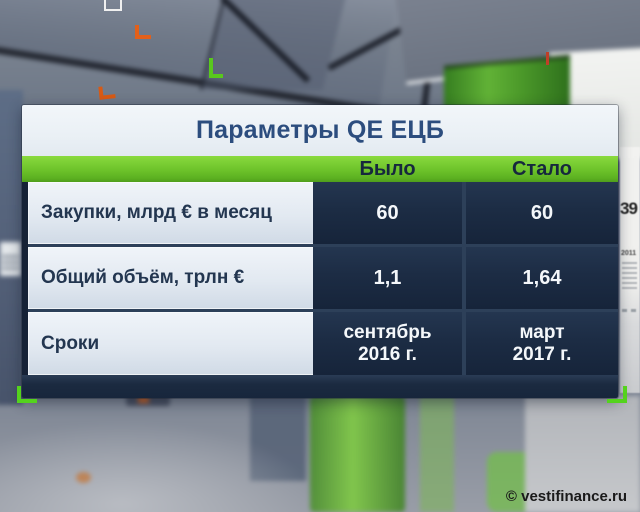 The image size is (640, 512). What do you see at coordinates (387, 213) in the screenshot?
I see `cell-purchases-was: 60` at bounding box center [387, 213].